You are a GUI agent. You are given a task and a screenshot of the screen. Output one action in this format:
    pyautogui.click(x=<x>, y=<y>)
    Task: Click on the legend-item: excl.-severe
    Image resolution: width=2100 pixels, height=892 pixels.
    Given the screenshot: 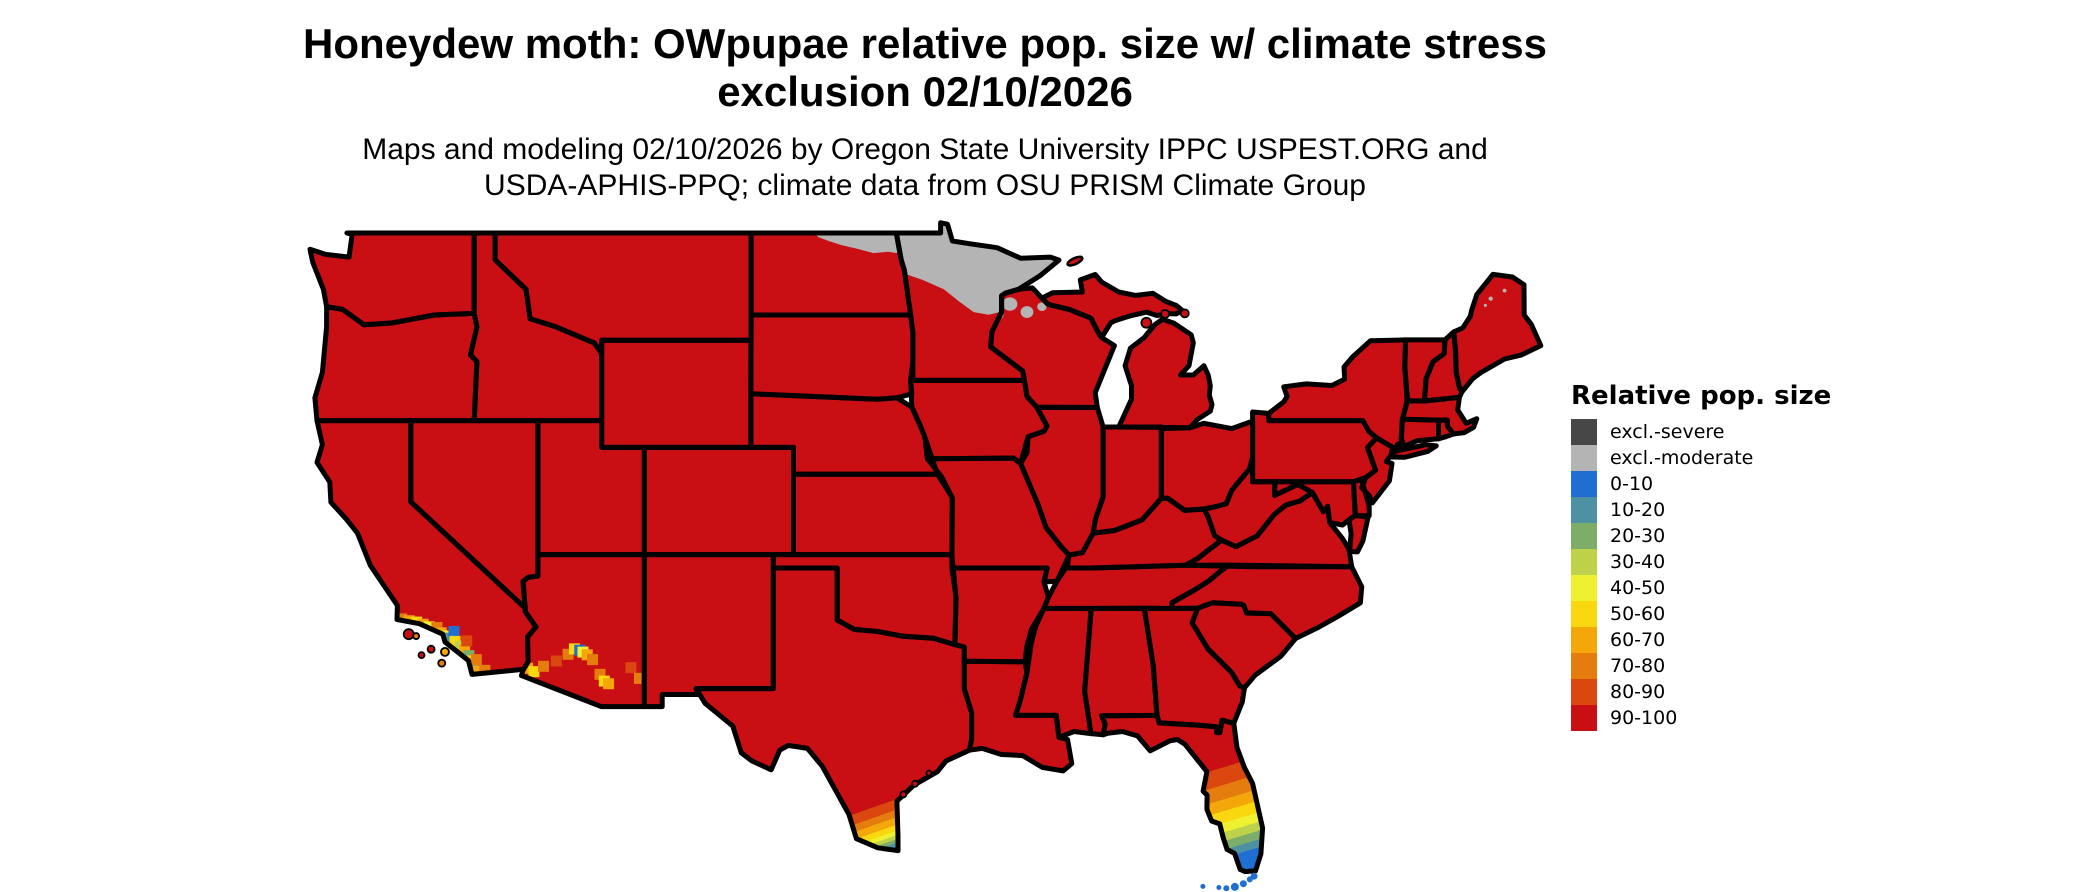 What is the action you would take?
    pyautogui.click(x=1701, y=432)
    